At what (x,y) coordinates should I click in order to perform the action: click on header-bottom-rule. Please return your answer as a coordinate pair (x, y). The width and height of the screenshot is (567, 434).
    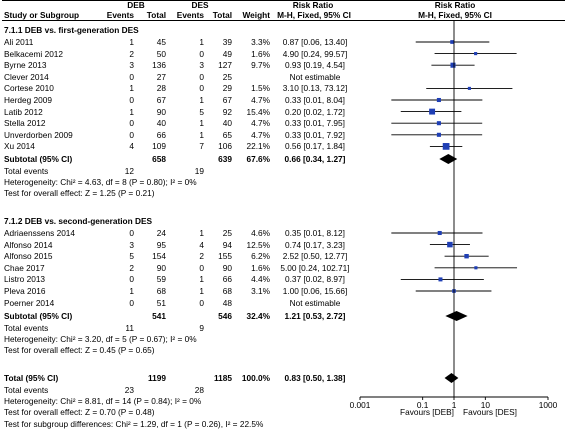
    Looking at the image, I should click on (283, 20).